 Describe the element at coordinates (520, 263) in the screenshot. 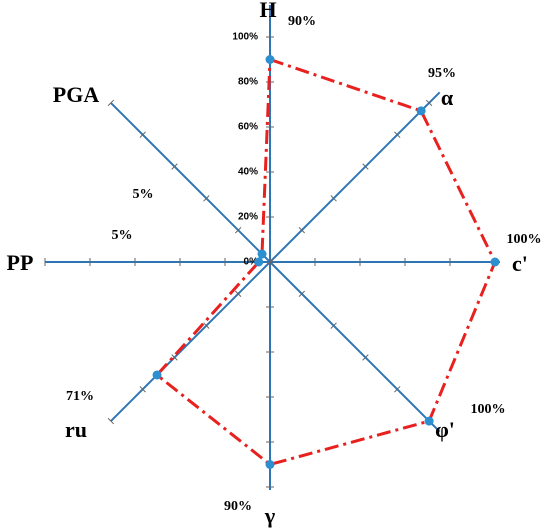

I see `axis-name: c'` at that location.